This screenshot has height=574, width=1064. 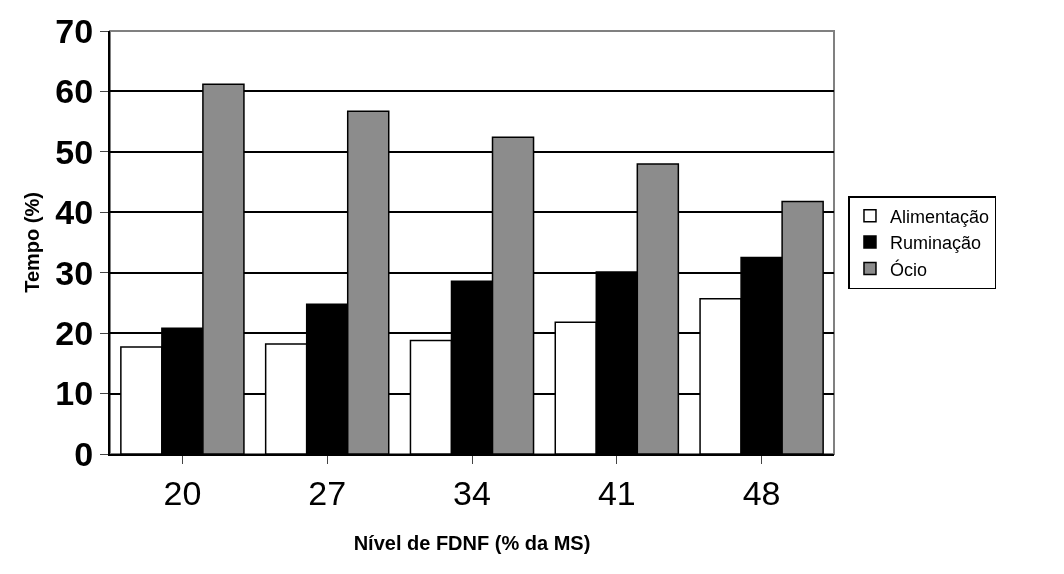 What do you see at coordinates (74, 151) in the screenshot?
I see `y-tick-label: 50` at bounding box center [74, 151].